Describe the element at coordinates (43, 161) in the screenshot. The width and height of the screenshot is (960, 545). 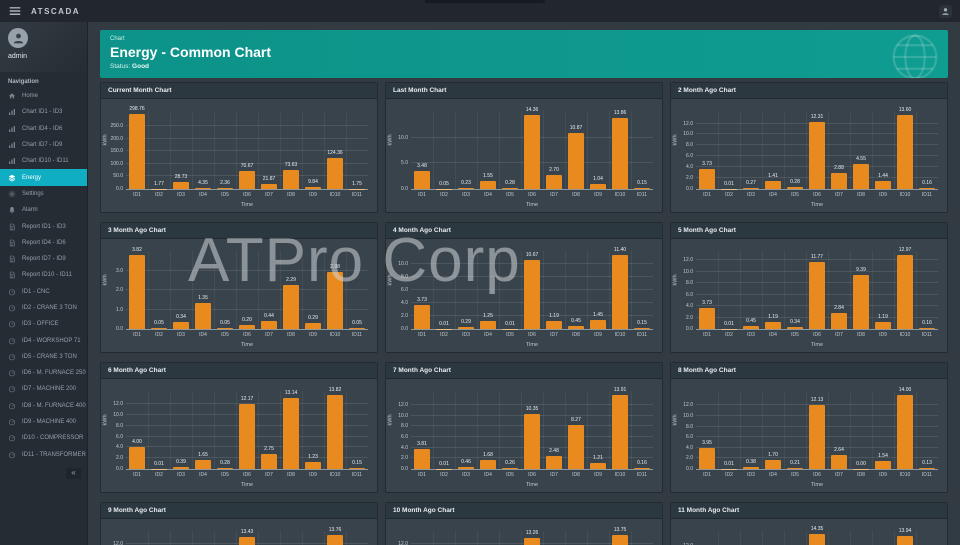
I see `sidebar-item-chart-id10-id11: Chart ID10 - ID11` at that location.